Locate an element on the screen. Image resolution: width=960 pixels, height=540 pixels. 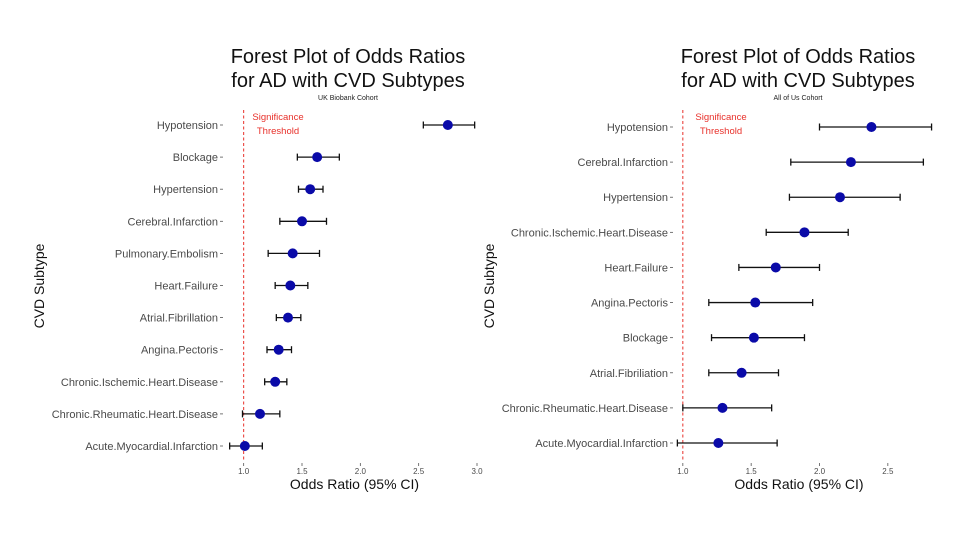
chart-subtitle: All of Us Cohort is located at coordinates (797, 98).